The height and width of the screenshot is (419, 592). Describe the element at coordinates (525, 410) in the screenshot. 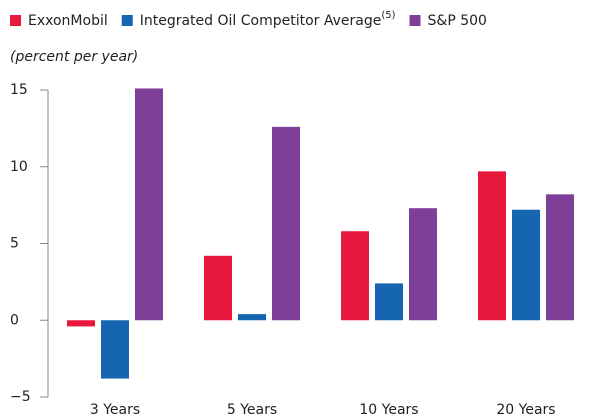

I see `x-tick-label: 20 Years` at that location.